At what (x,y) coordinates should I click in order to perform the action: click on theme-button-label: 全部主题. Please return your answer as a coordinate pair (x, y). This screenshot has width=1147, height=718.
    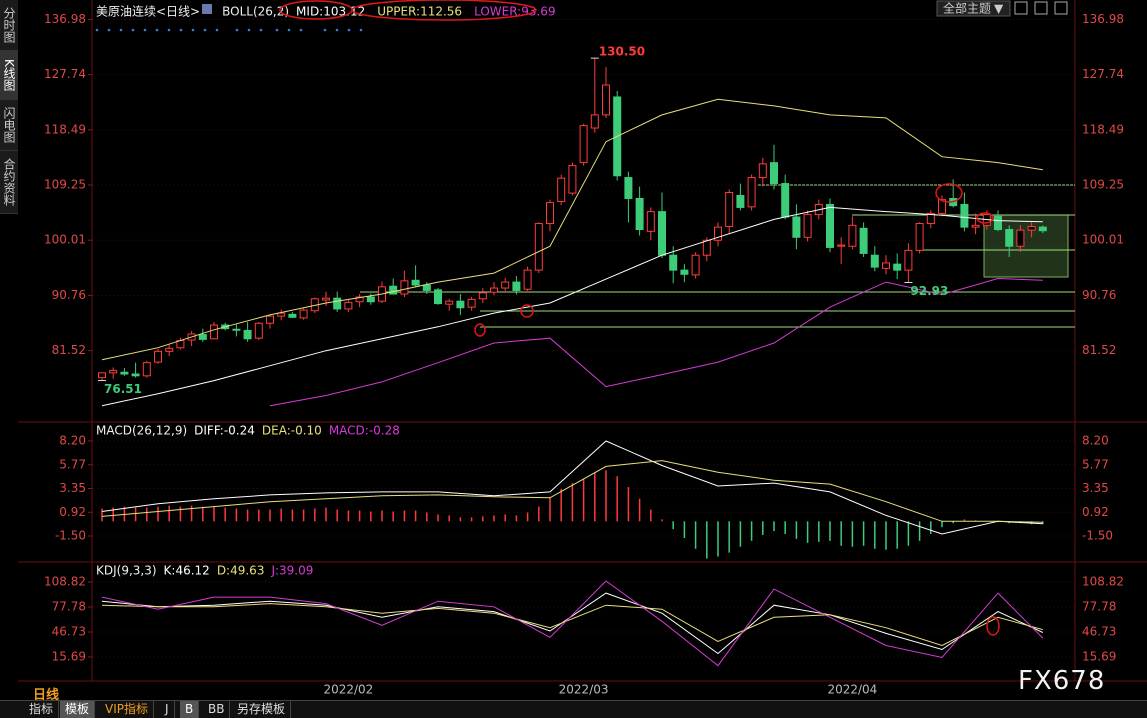
    Looking at the image, I should click on (967, 8).